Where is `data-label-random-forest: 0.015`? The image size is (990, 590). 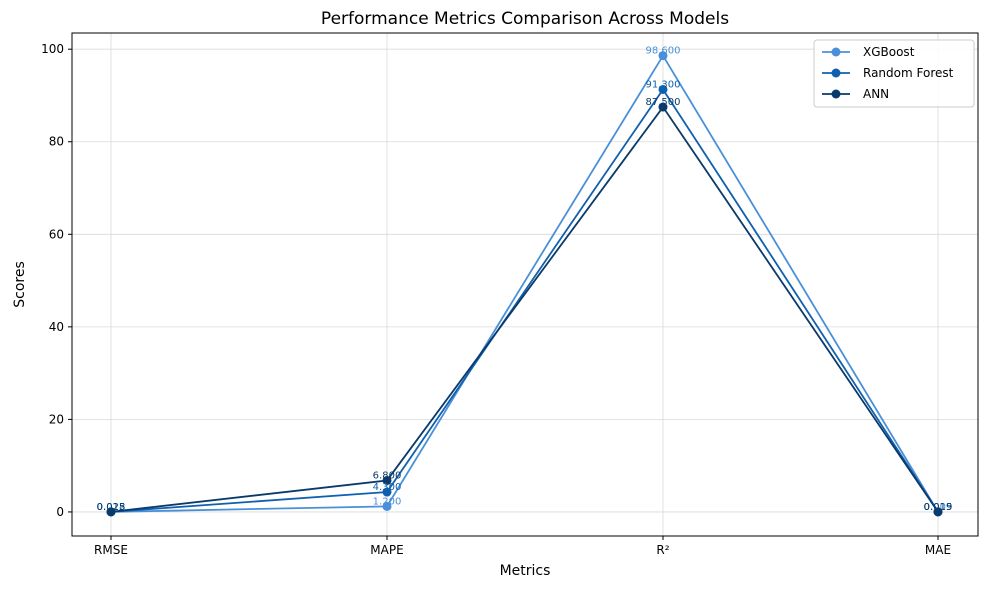
data-label-random-forest: 0.015 is located at coordinates (938, 507).